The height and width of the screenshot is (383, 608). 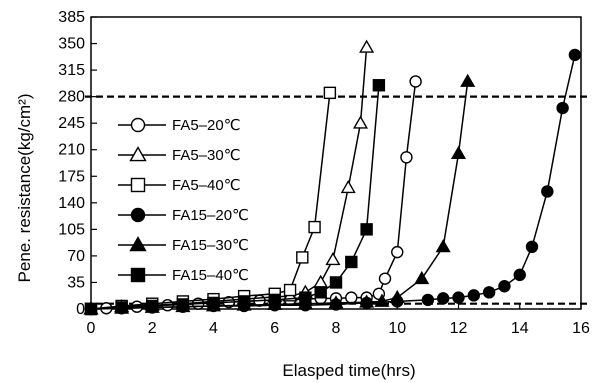 I want to click on x-tick-label: 0, so click(x=91, y=328).